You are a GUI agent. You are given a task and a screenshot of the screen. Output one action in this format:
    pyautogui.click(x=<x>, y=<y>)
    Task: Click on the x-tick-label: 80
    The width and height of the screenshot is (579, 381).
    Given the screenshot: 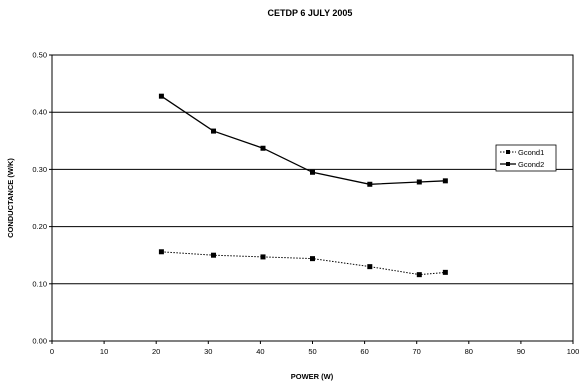 What is the action you would take?
    pyautogui.click(x=469, y=351)
    